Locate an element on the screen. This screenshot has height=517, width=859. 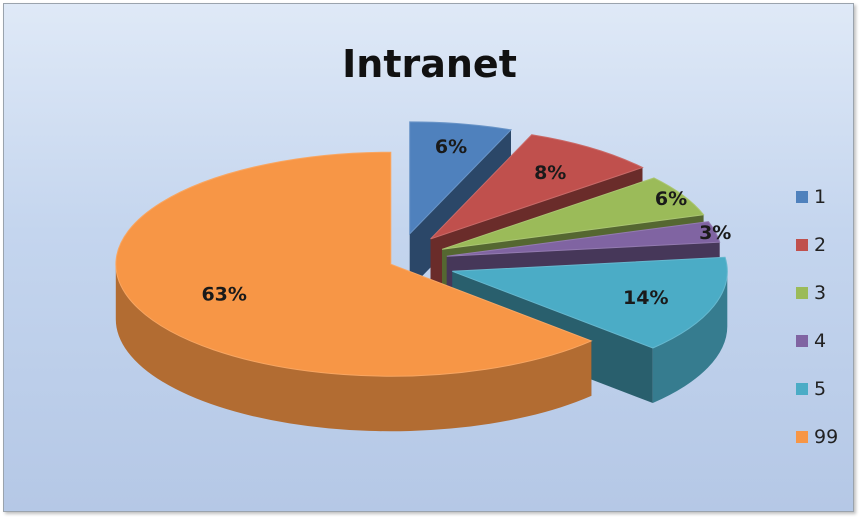
legend-label-3: 3 is located at coordinates (820, 293).